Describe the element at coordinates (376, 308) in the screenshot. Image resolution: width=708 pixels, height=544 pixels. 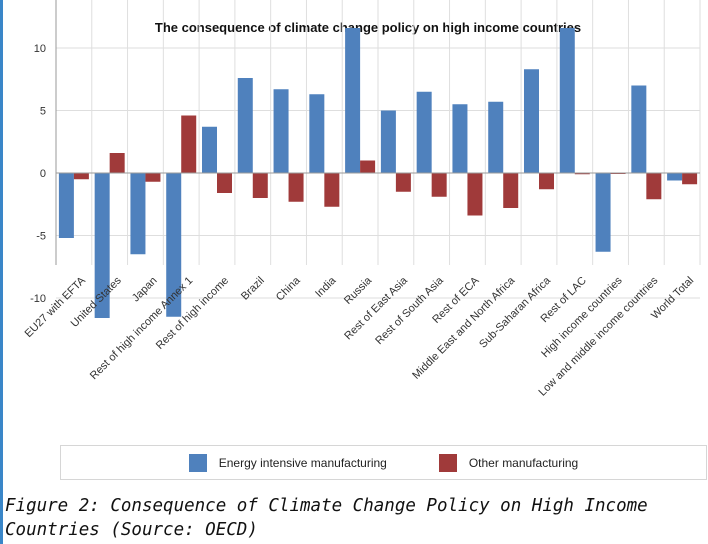
I see `x-tick-label: Rest of East Asia` at that location.